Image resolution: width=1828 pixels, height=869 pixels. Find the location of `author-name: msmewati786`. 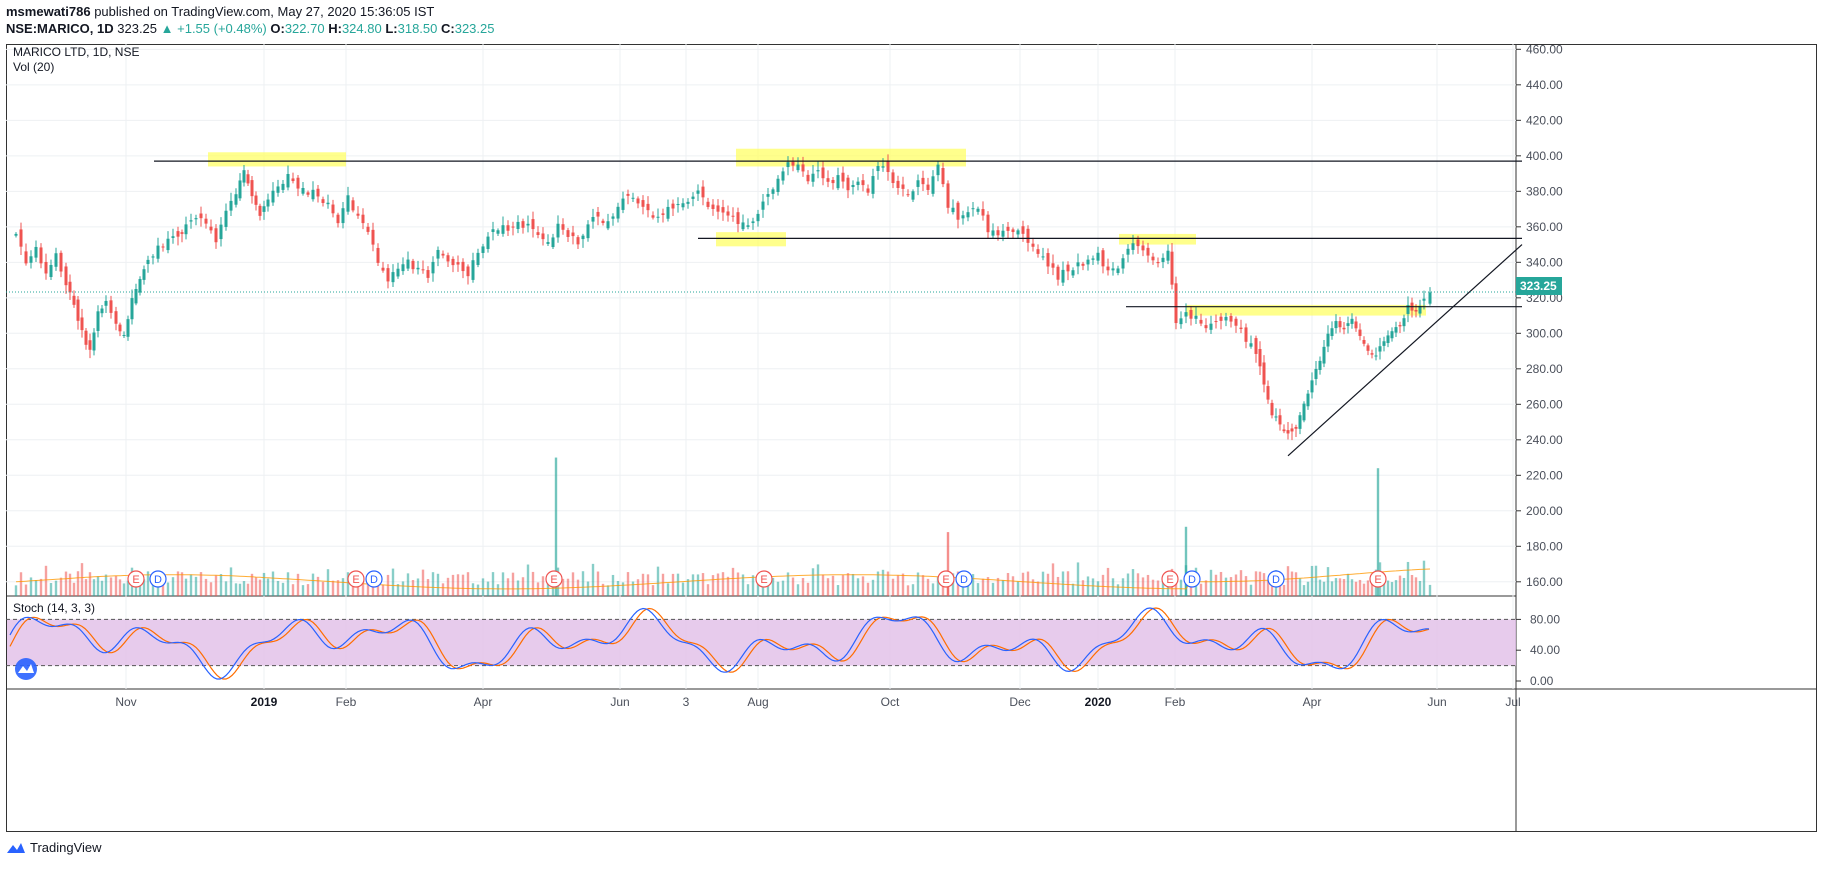

author-name: msmewati786 is located at coordinates (48, 11).